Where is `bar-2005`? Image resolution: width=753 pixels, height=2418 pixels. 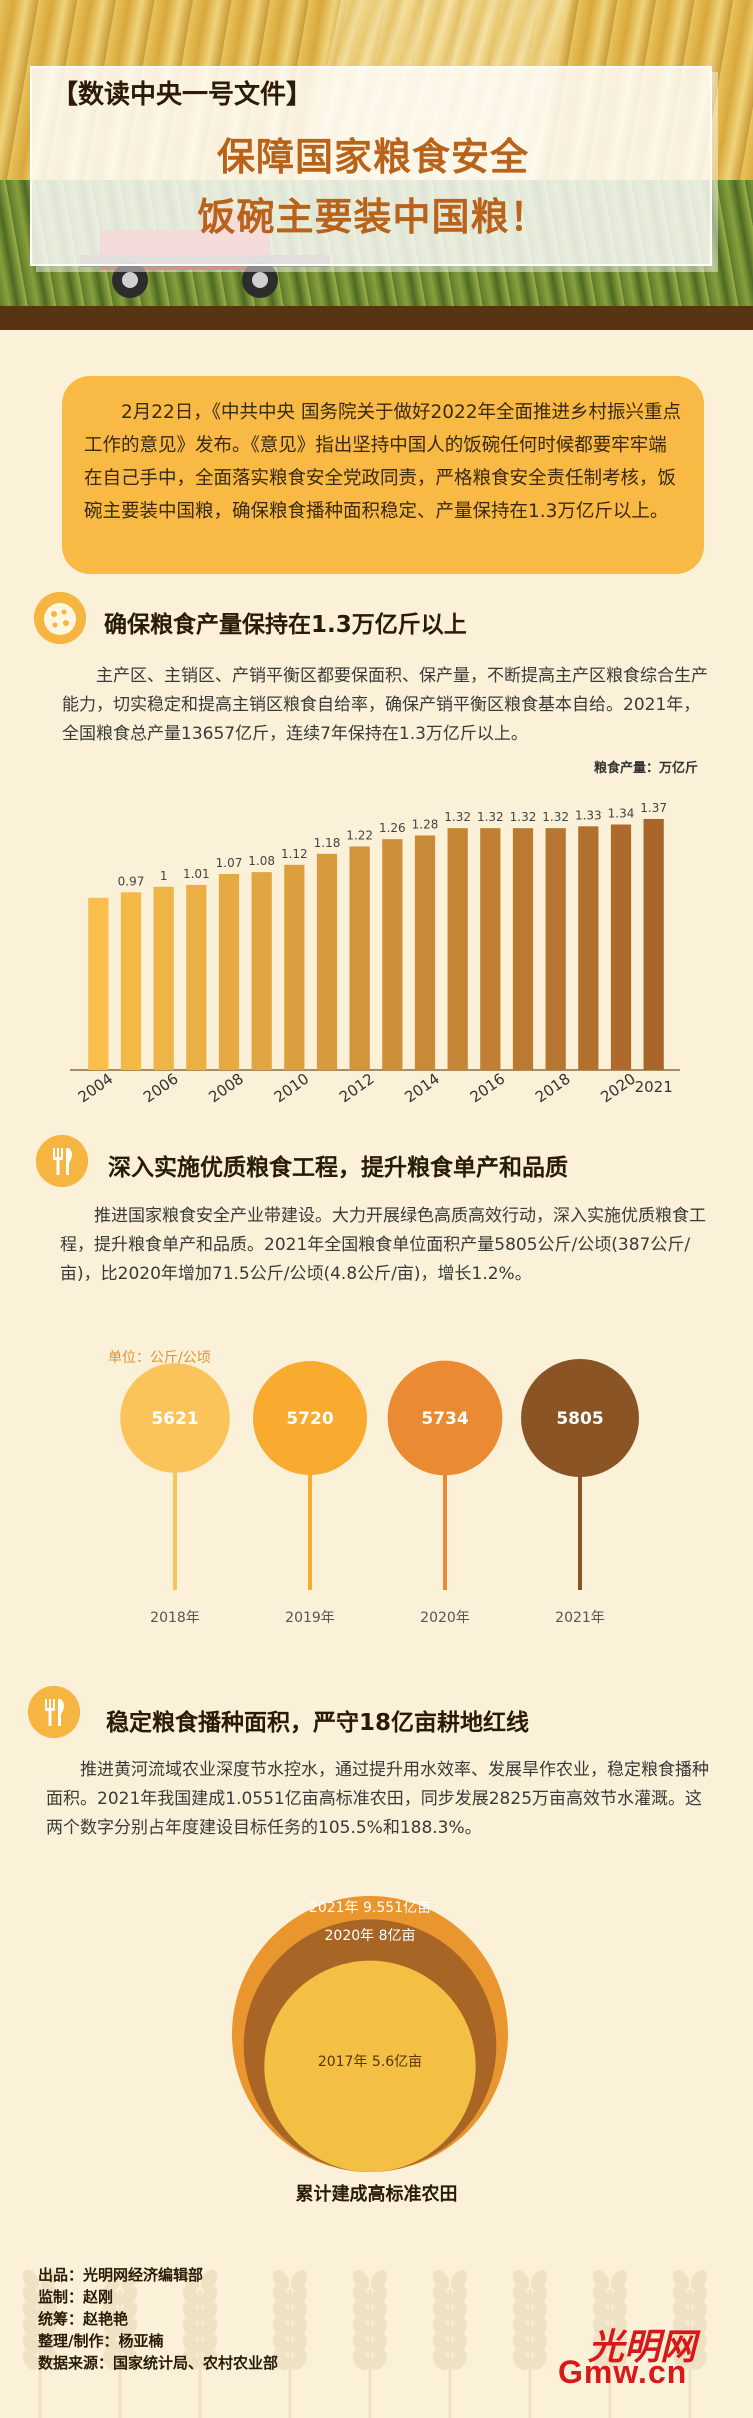 bar-2005 is located at coordinates (131, 981).